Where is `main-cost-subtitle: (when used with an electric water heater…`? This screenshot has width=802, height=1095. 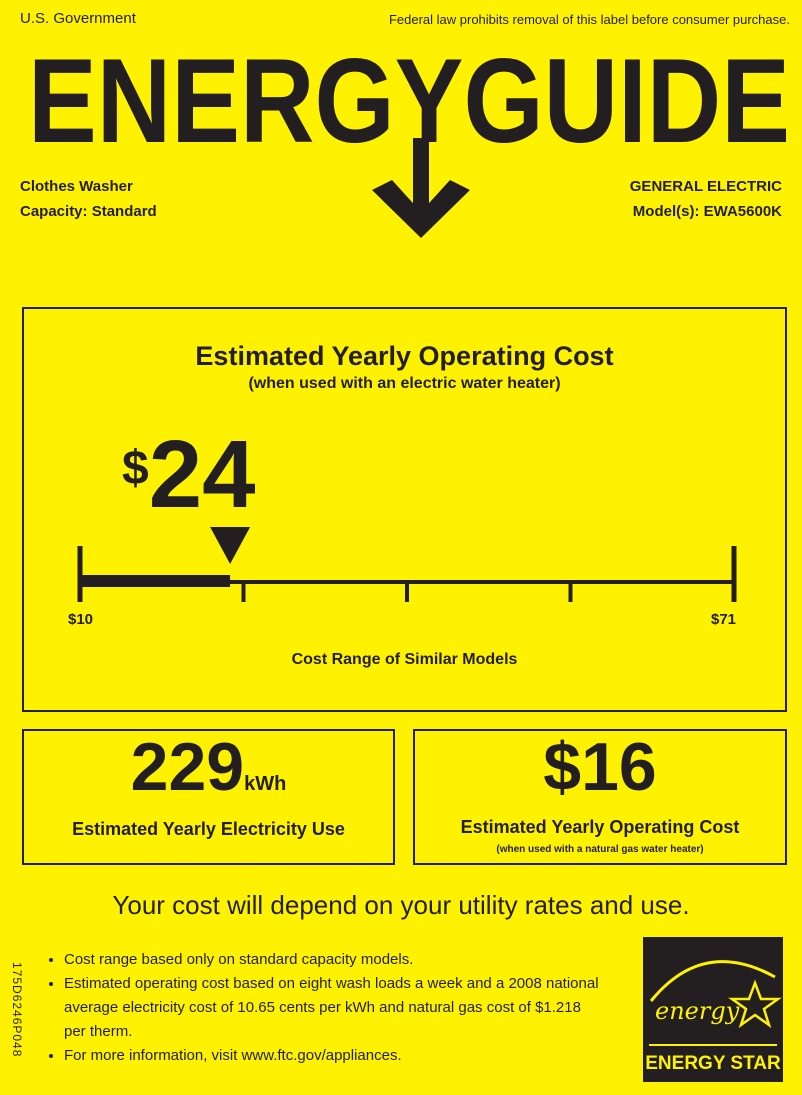
main-cost-subtitle: (when used with an electric water heater… is located at coordinates (404, 383).